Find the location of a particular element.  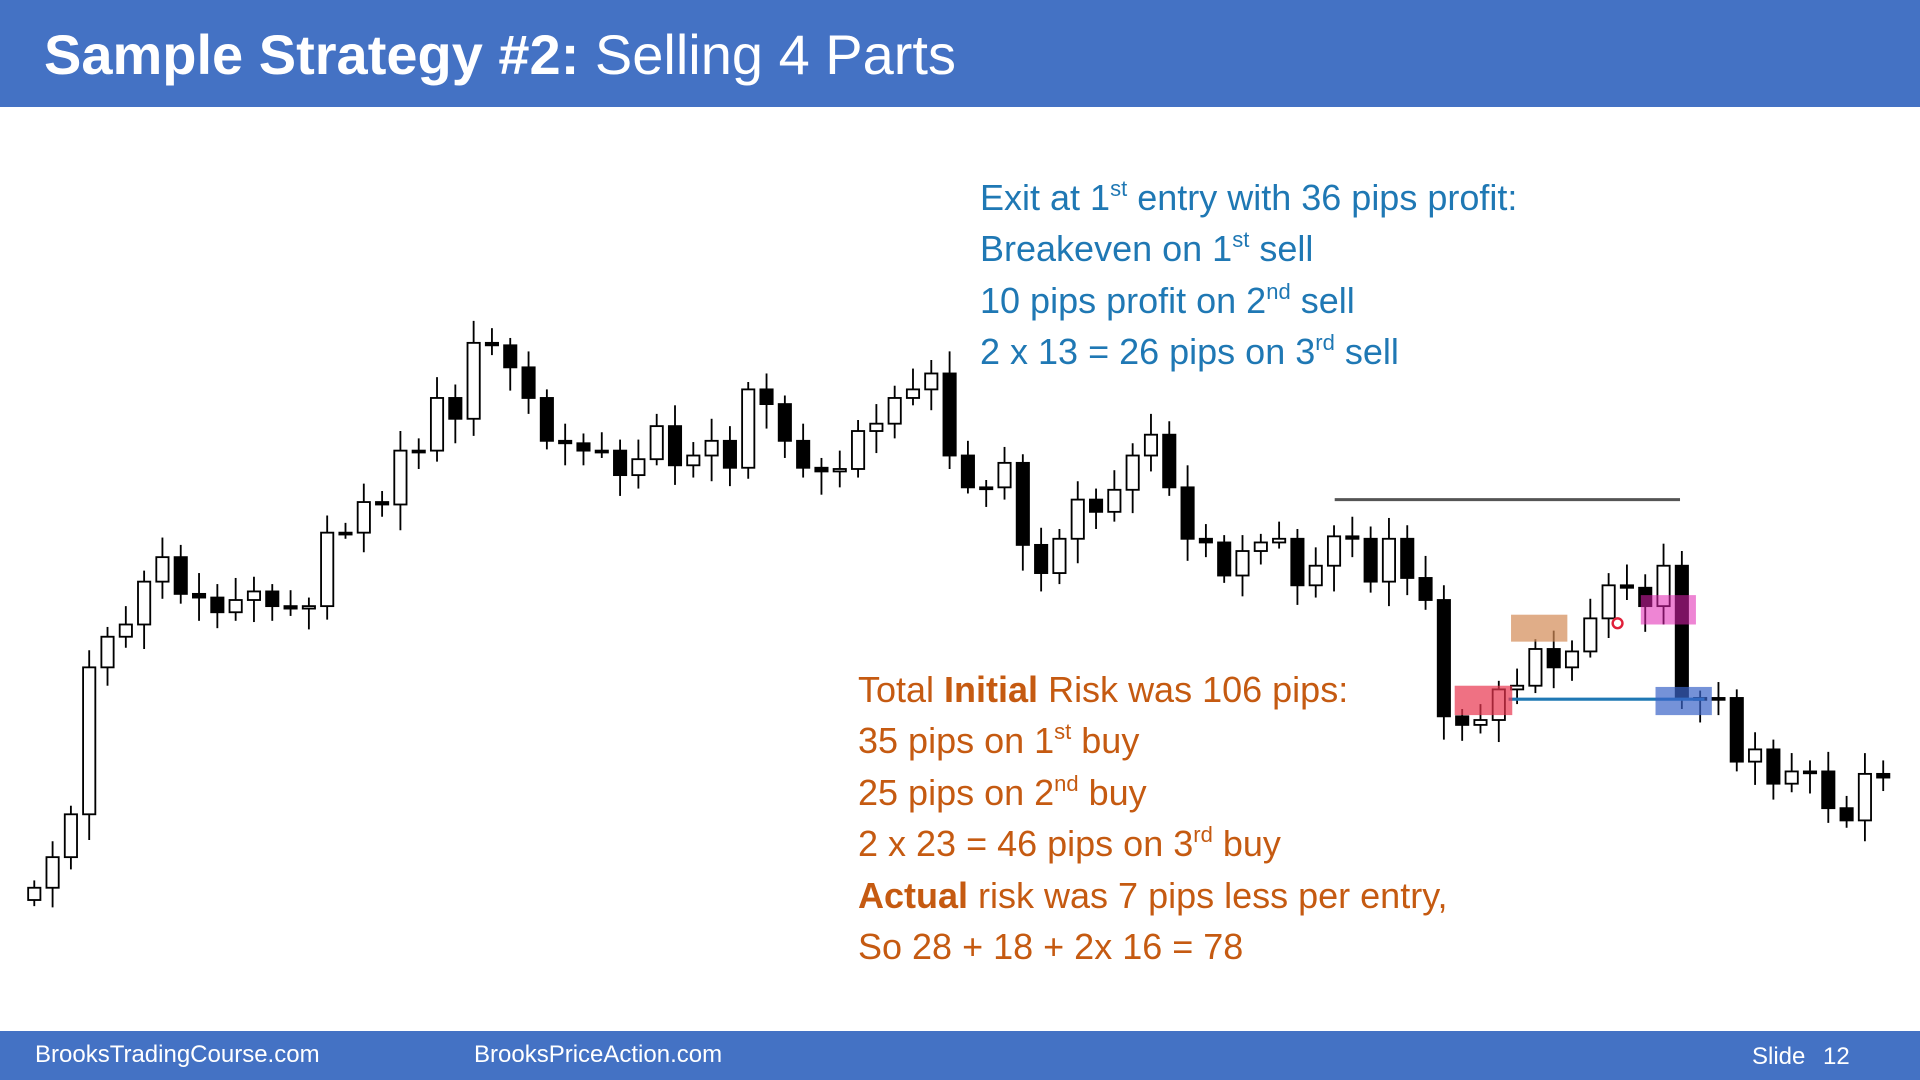

header-bar is located at coordinates (960, 53).